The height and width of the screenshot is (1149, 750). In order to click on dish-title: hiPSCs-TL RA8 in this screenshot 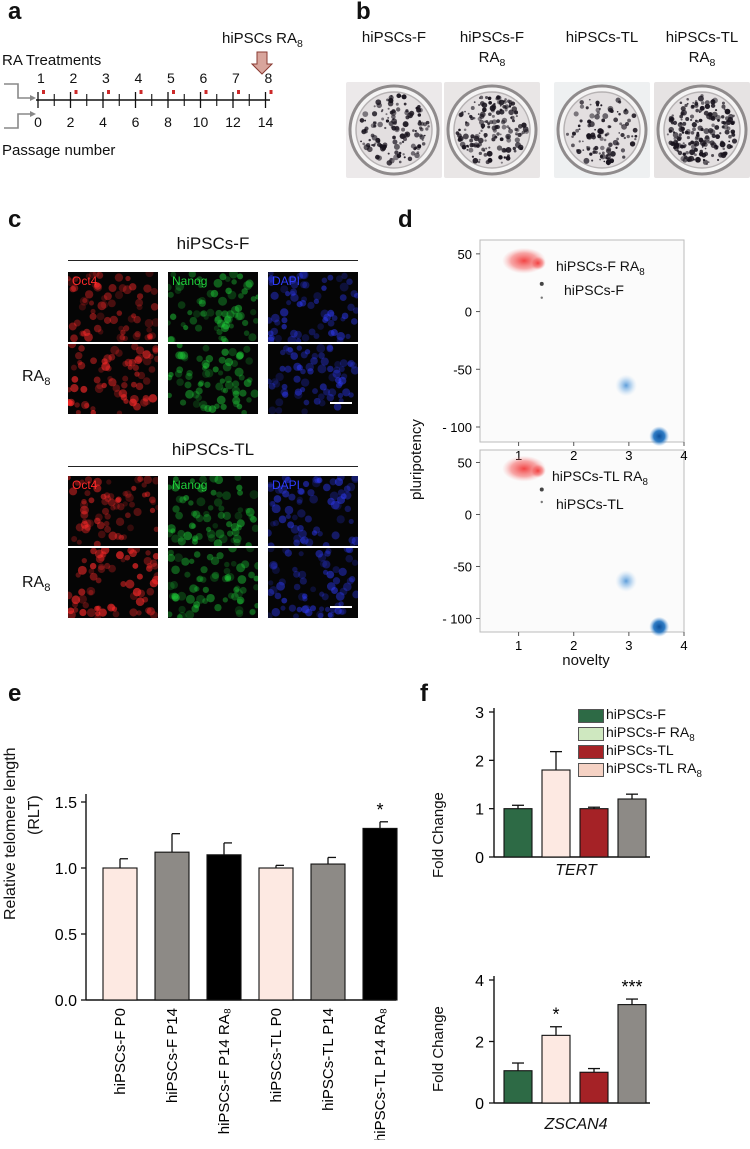, I will do `click(700, 50)`.